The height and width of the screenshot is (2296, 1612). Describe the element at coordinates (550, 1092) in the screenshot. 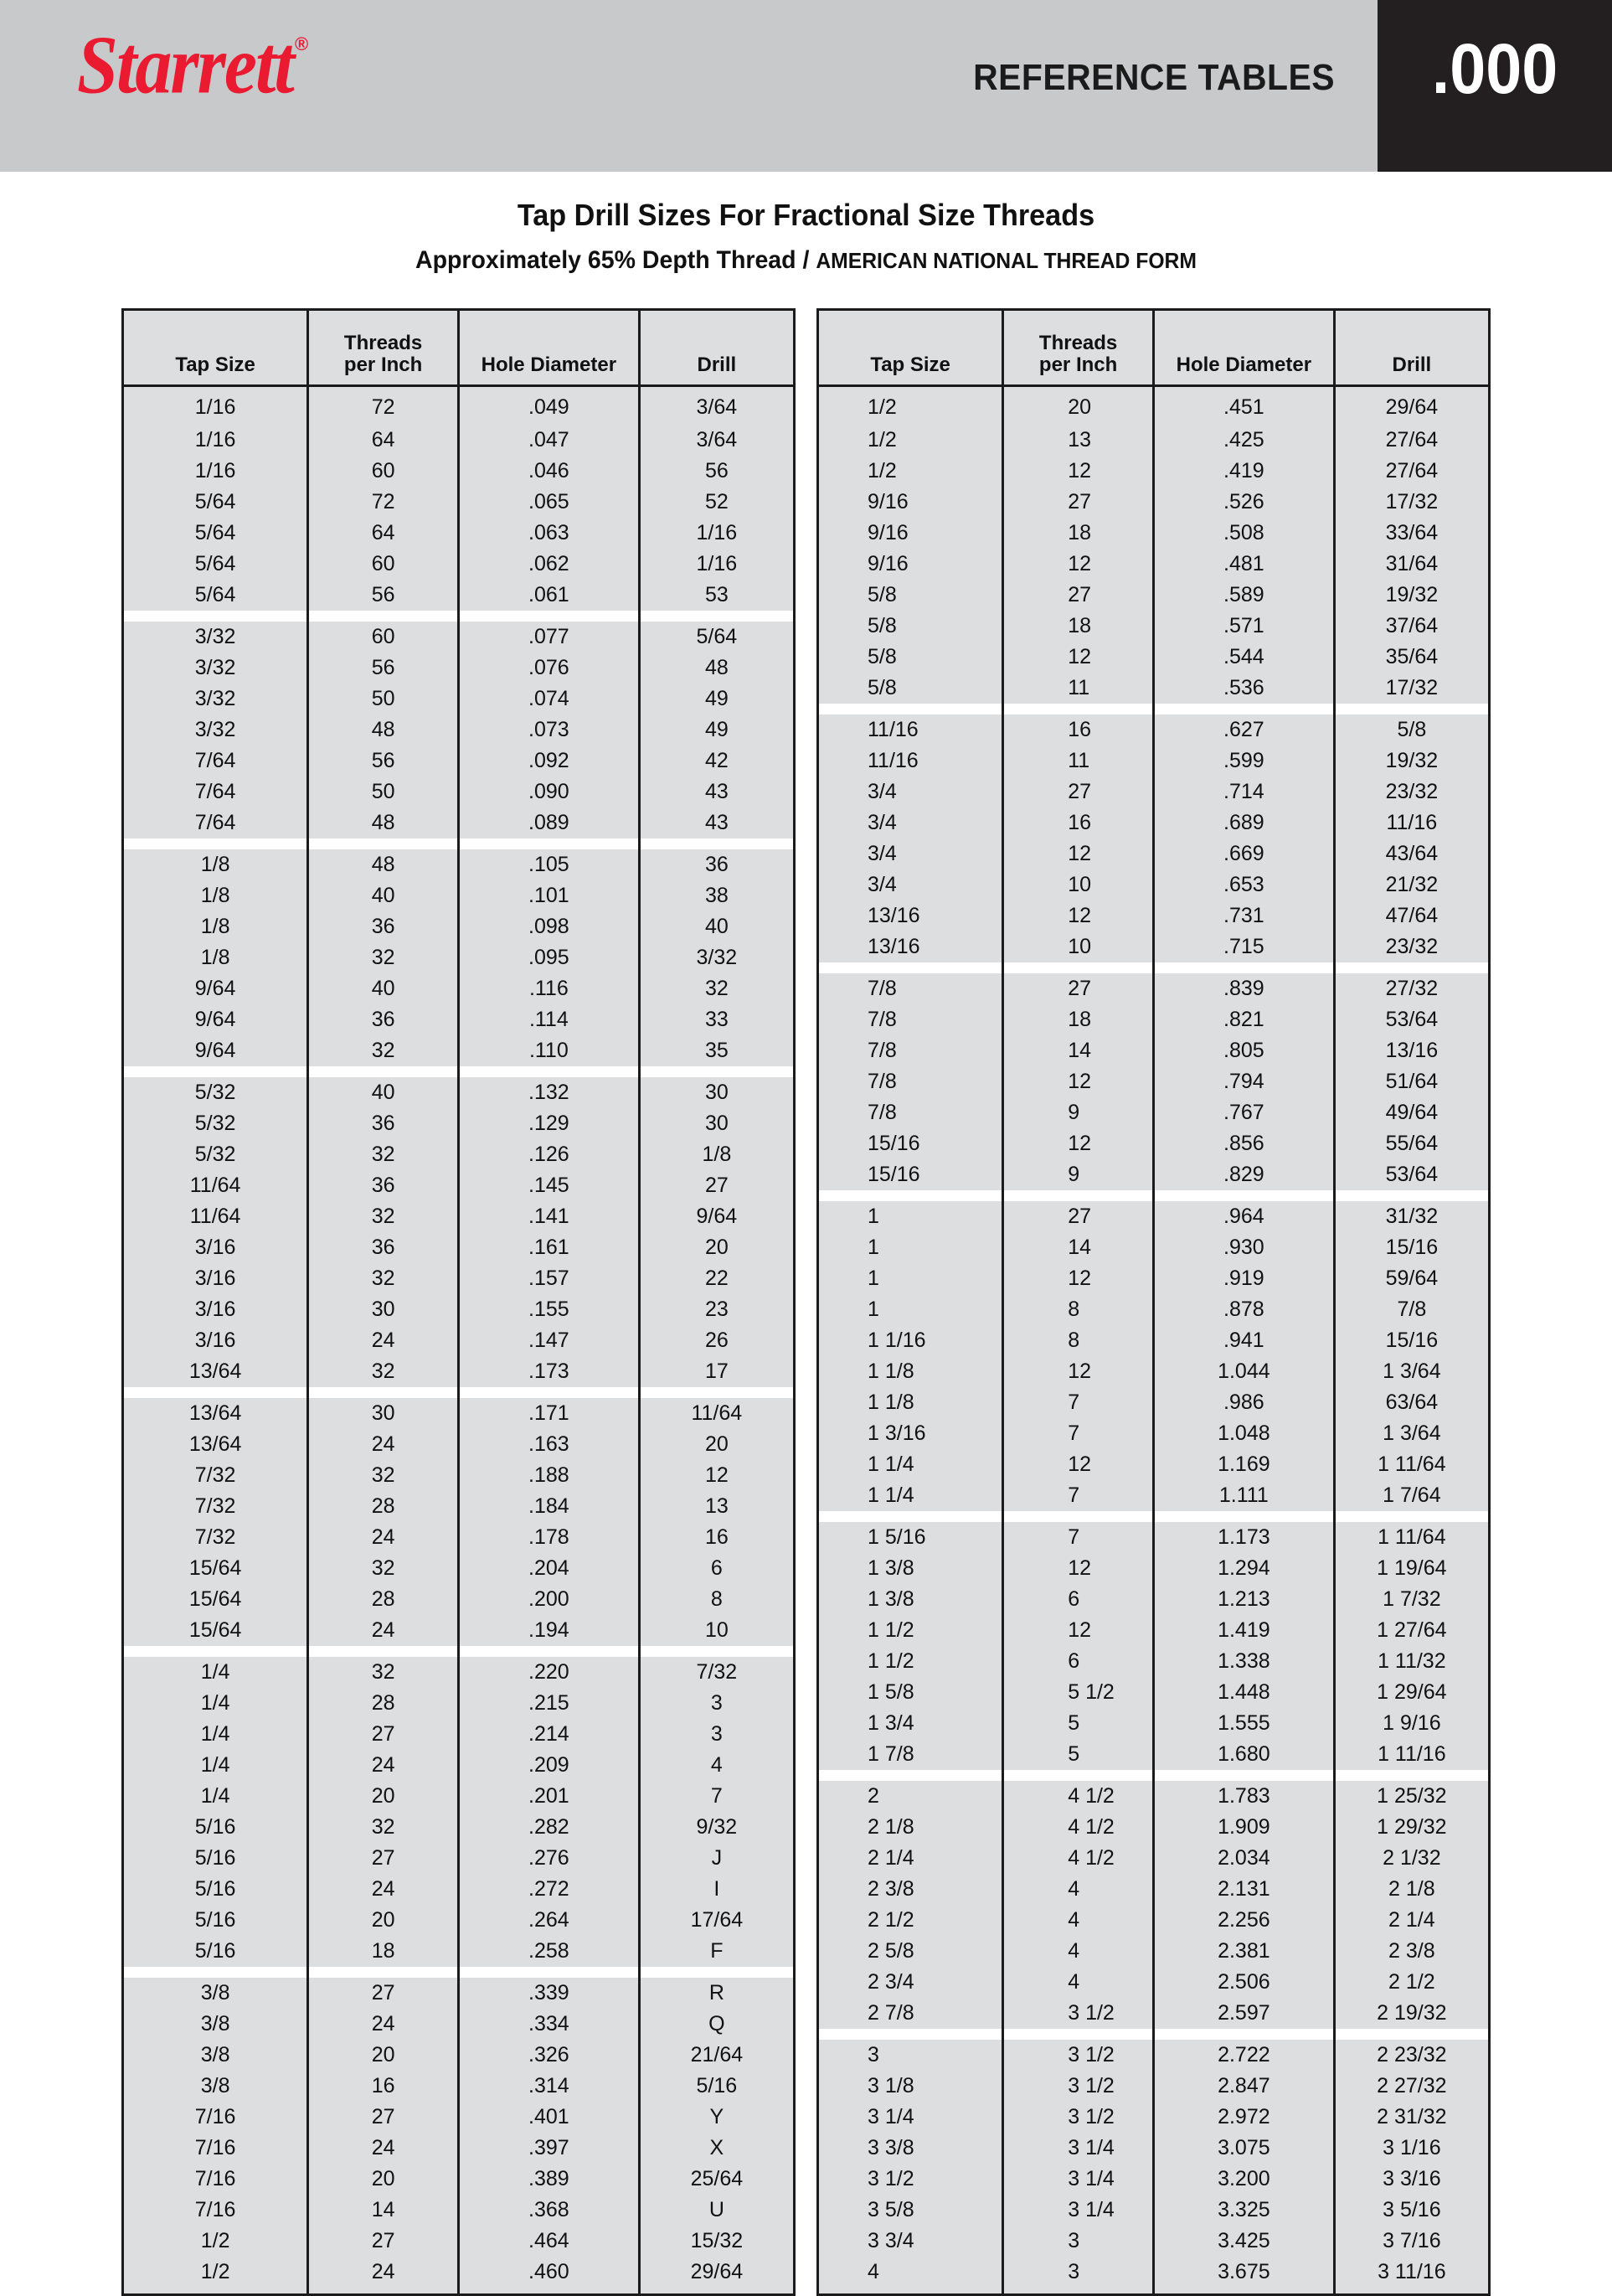

I see `cell-hole-diameter: .132` at that location.